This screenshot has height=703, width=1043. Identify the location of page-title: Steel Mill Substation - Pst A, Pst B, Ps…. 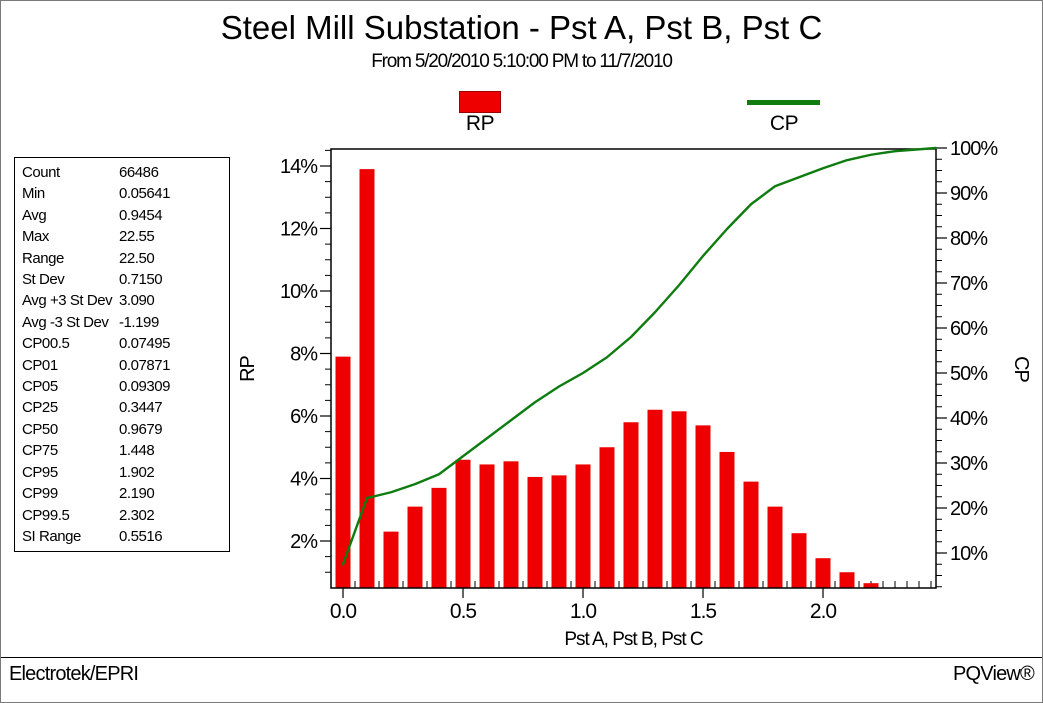
(521, 27).